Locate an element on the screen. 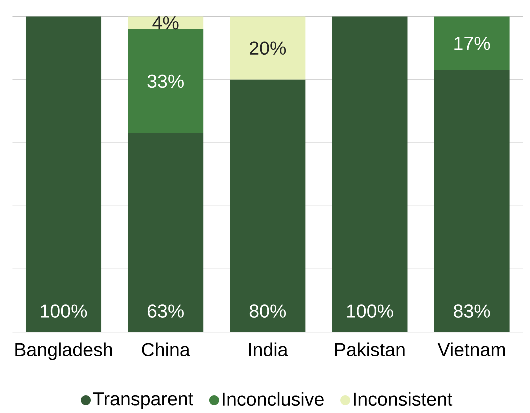 This screenshot has height=413, width=530. x-tick-label: India is located at coordinates (268, 349).